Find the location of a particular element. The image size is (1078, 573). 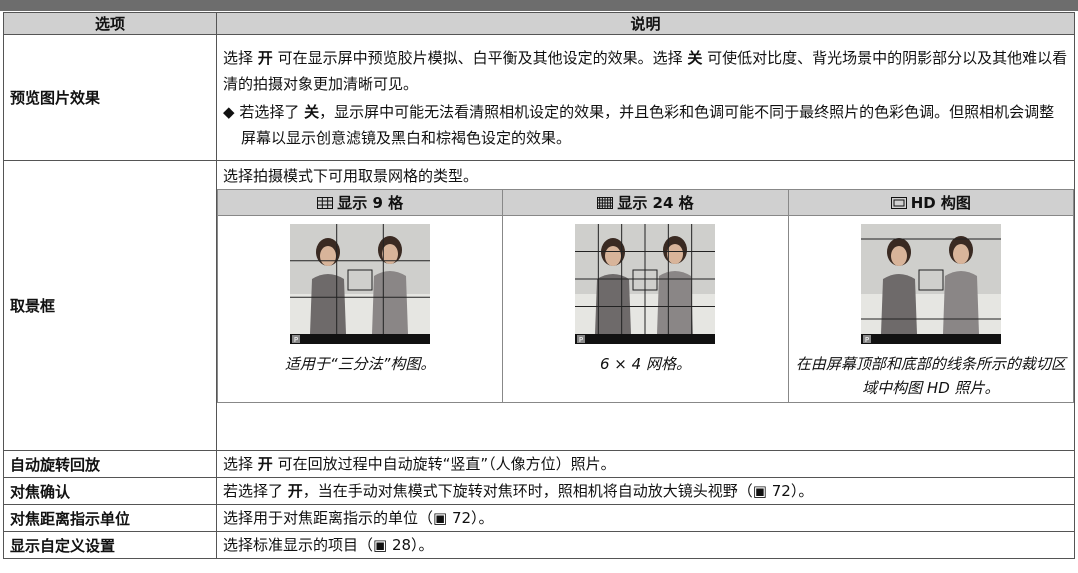

grid-caption: 6 × 4 网格。 is located at coordinates (645, 376).